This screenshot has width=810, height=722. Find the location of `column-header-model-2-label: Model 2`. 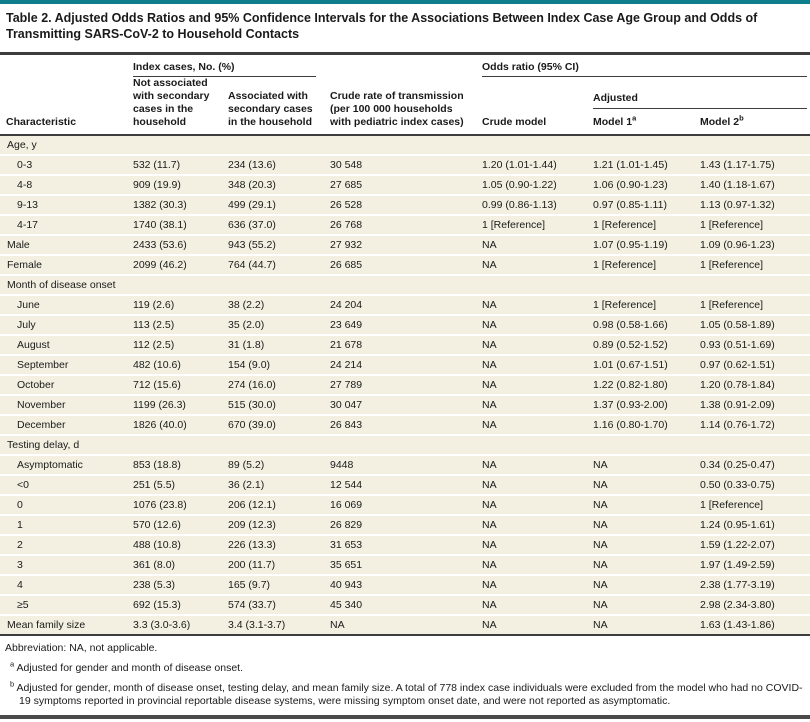

column-header-model-2-label: Model 2 is located at coordinates (720, 122).